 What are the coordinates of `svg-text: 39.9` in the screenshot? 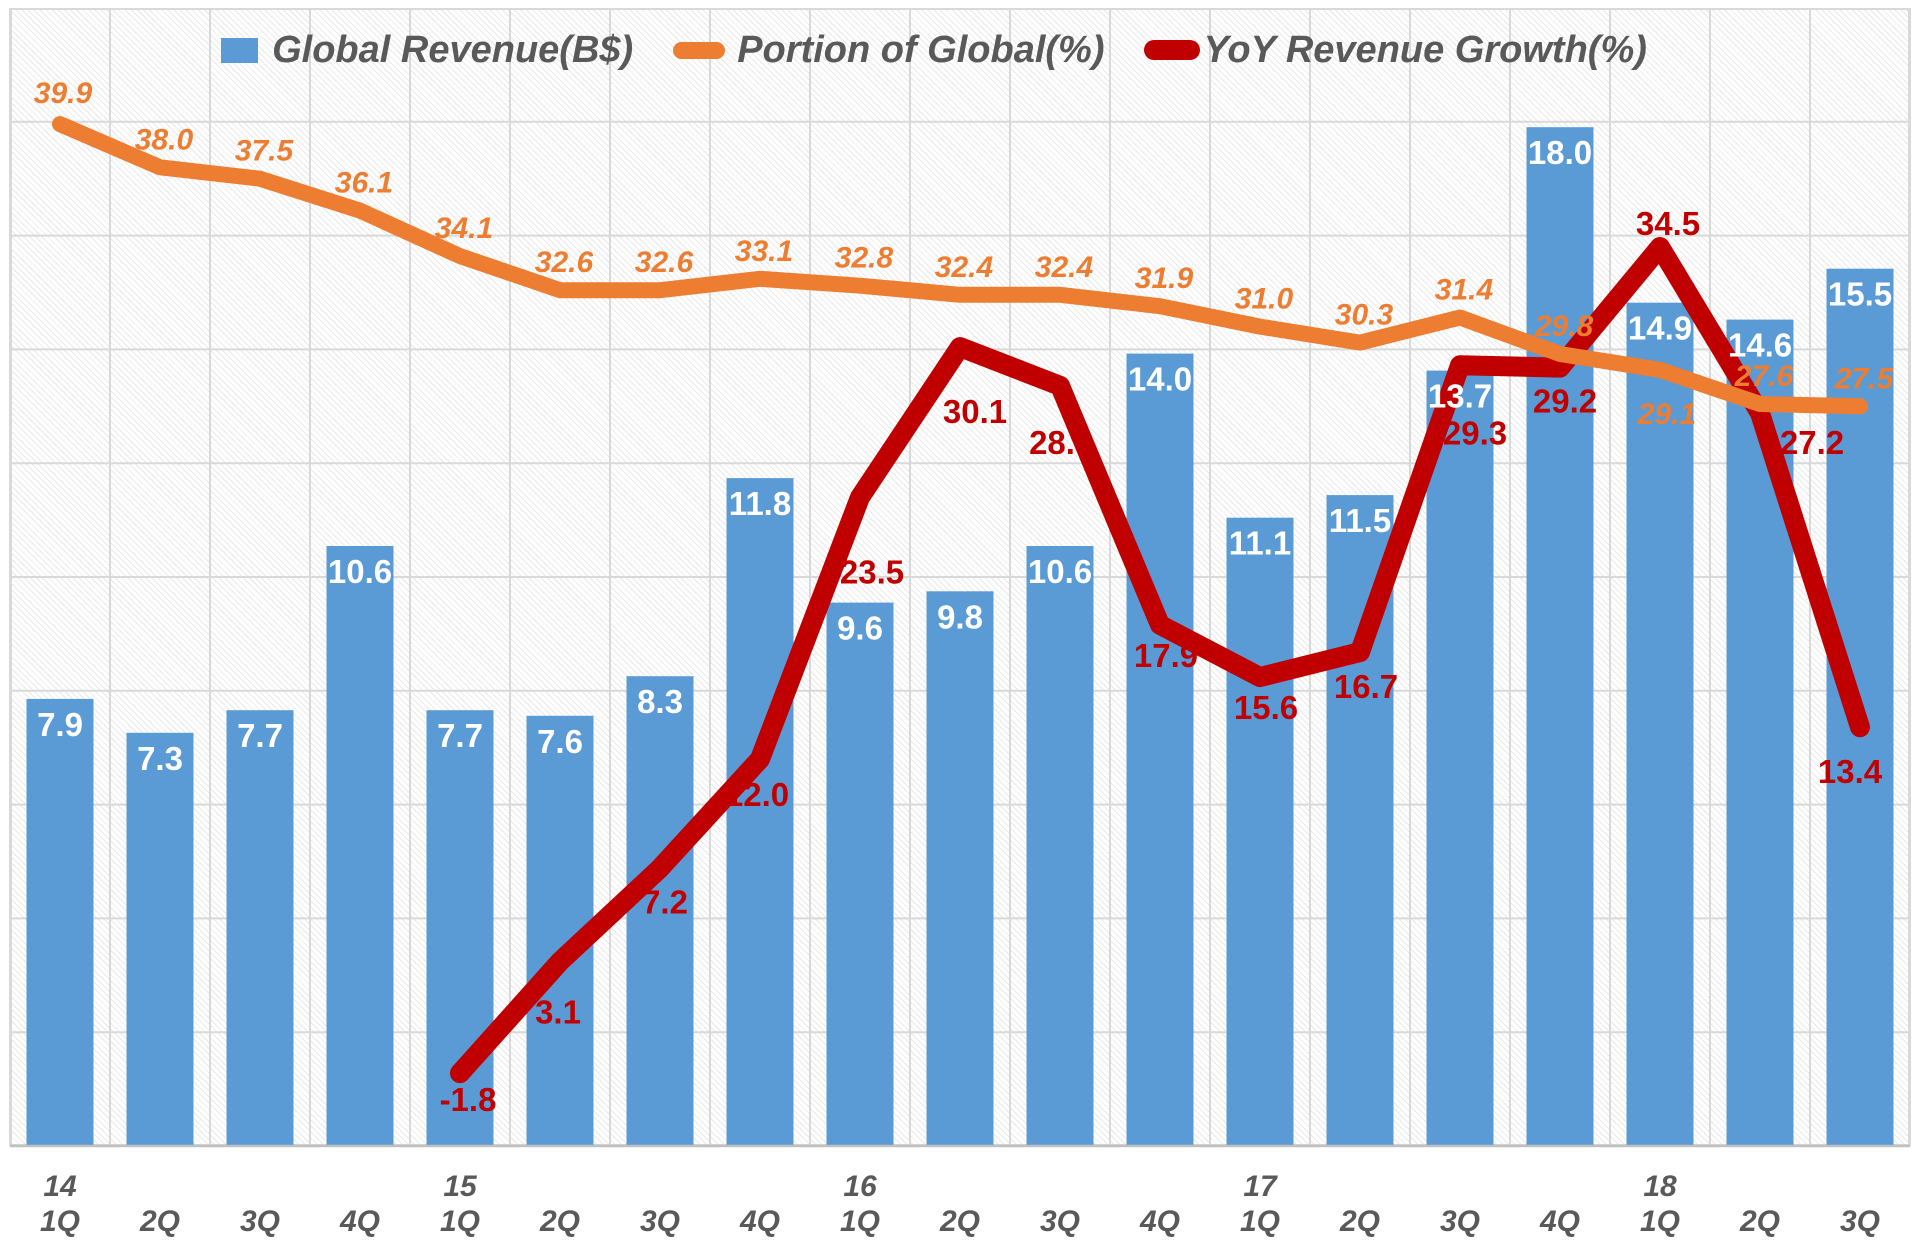 It's located at (63, 93).